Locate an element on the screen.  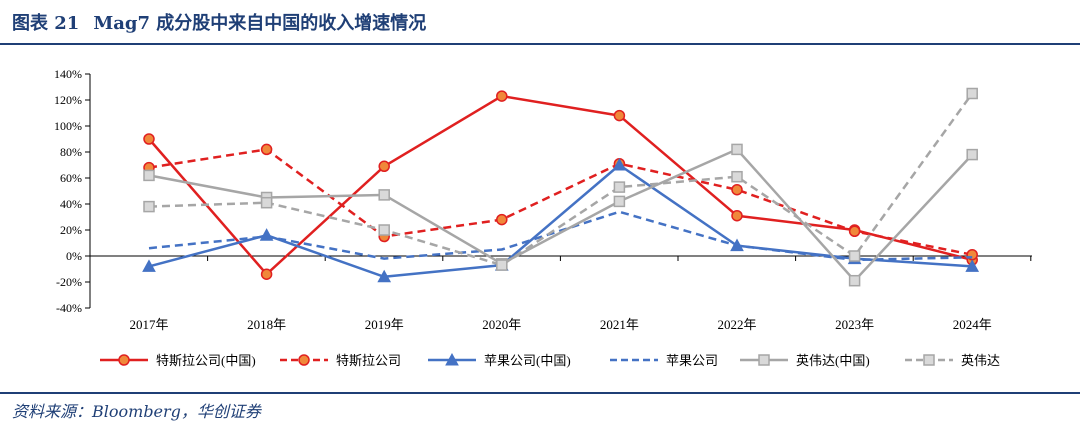
legend-label: 苹果公司 is located at coordinates (692, 360).